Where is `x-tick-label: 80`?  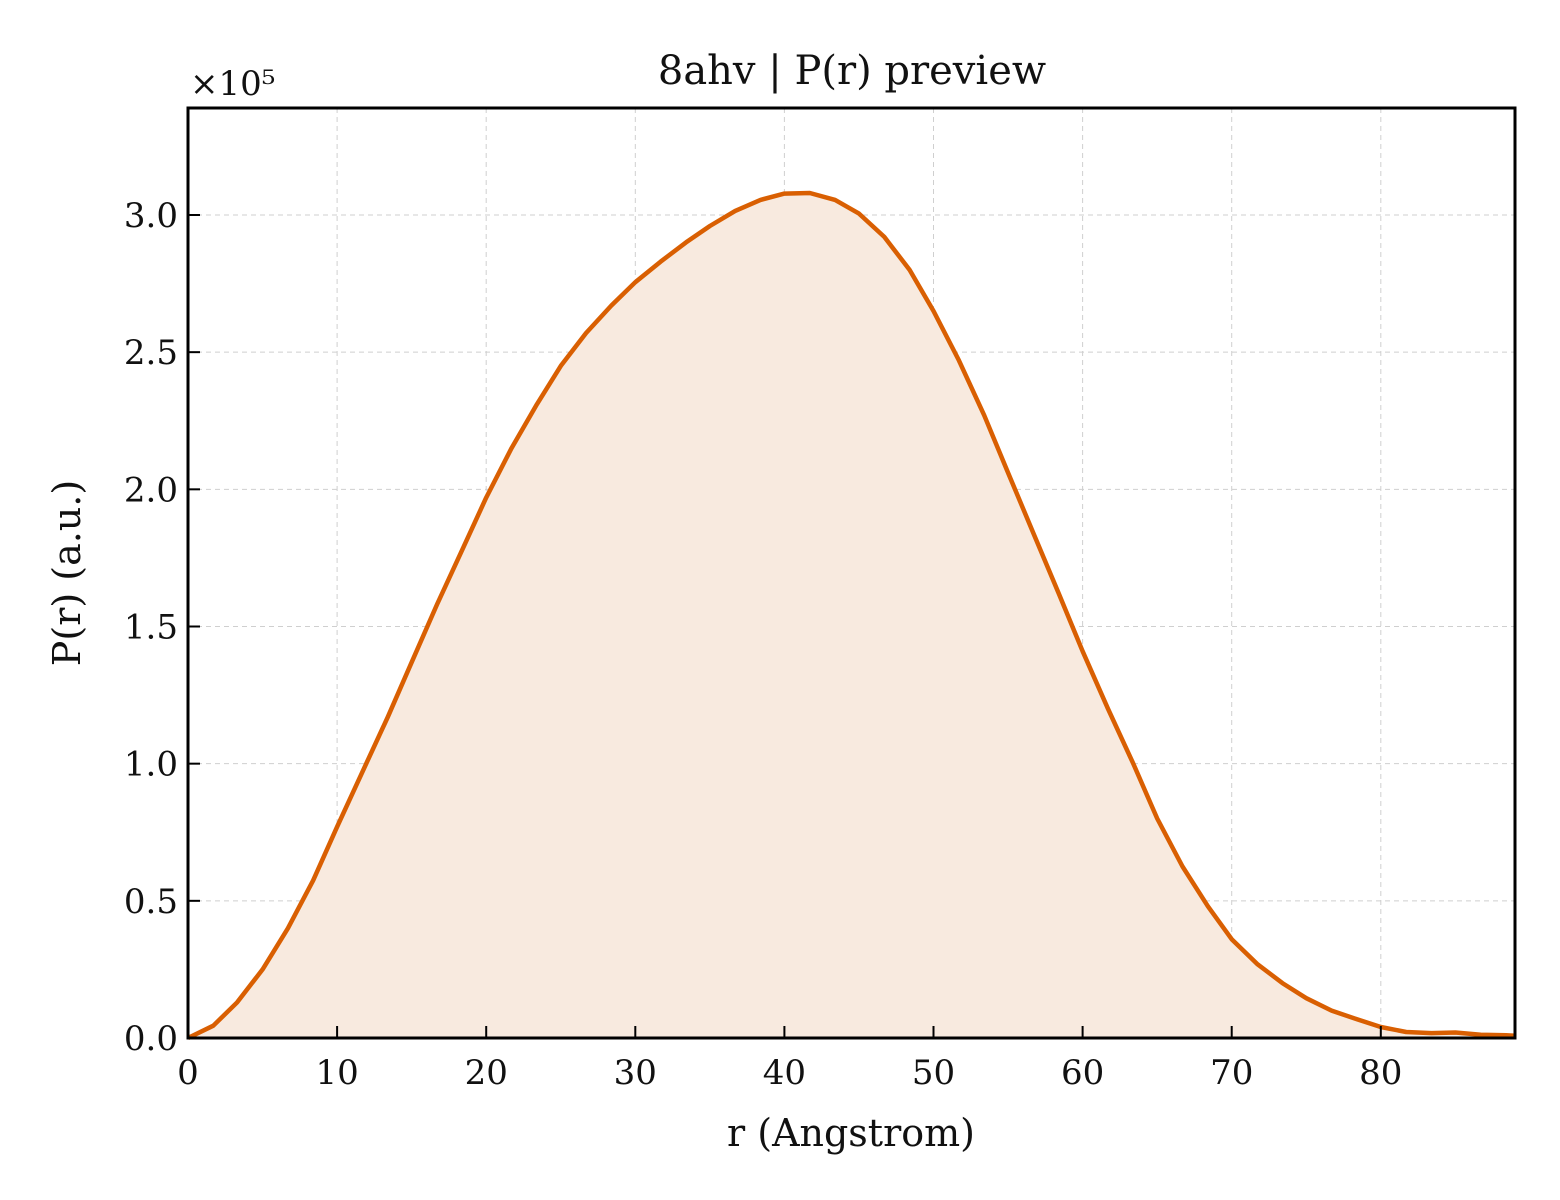 x-tick-label: 80 is located at coordinates (1380, 1073).